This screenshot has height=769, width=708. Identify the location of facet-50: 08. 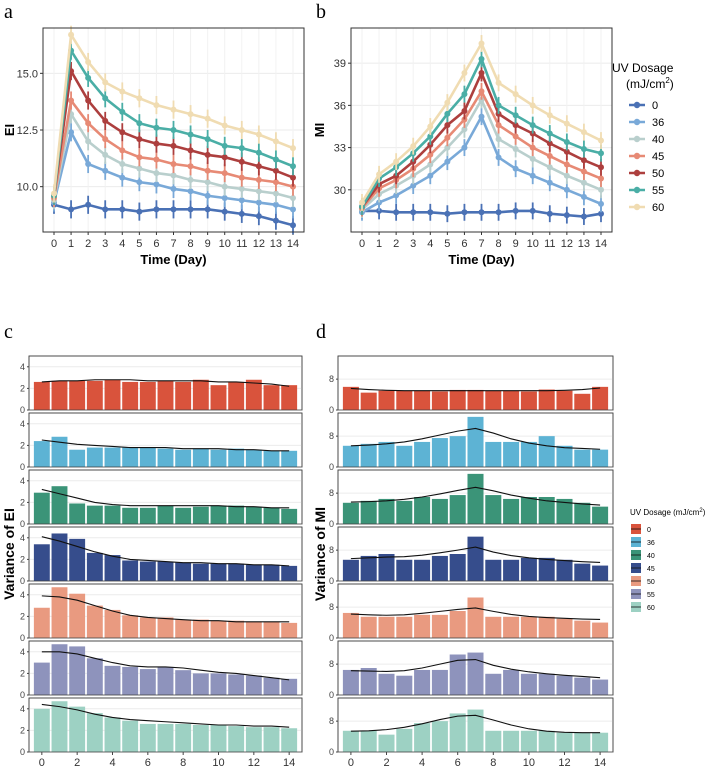
(471, 613).